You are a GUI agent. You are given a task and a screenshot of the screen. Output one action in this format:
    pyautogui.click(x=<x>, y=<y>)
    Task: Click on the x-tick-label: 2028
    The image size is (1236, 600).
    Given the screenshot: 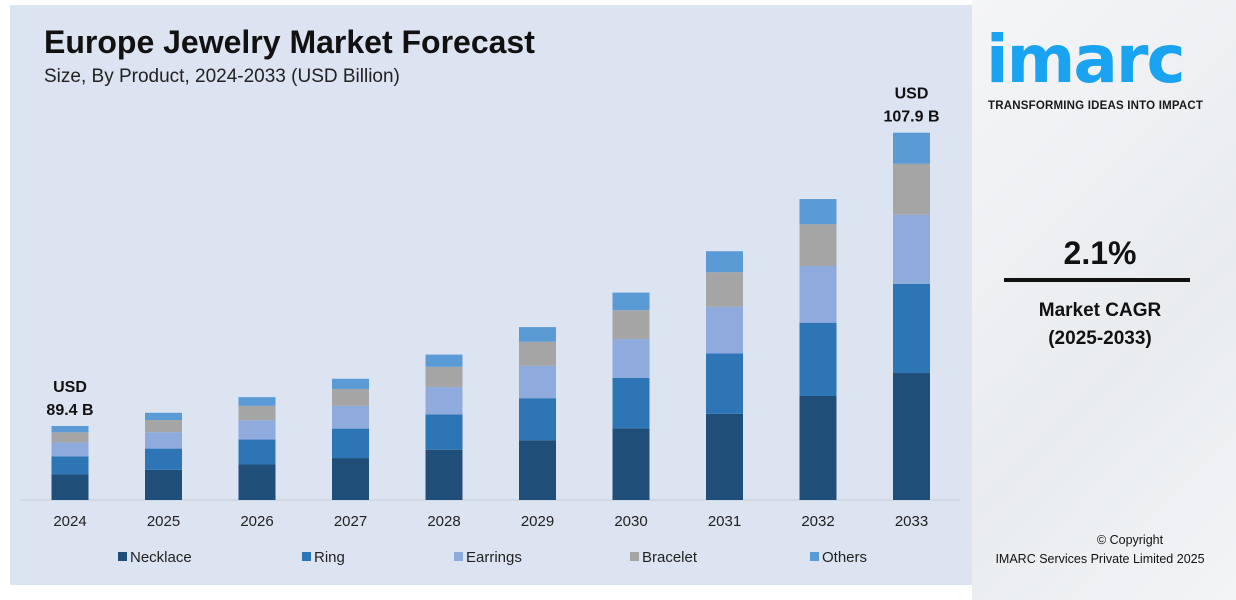 What is the action you would take?
    pyautogui.click(x=443, y=521)
    